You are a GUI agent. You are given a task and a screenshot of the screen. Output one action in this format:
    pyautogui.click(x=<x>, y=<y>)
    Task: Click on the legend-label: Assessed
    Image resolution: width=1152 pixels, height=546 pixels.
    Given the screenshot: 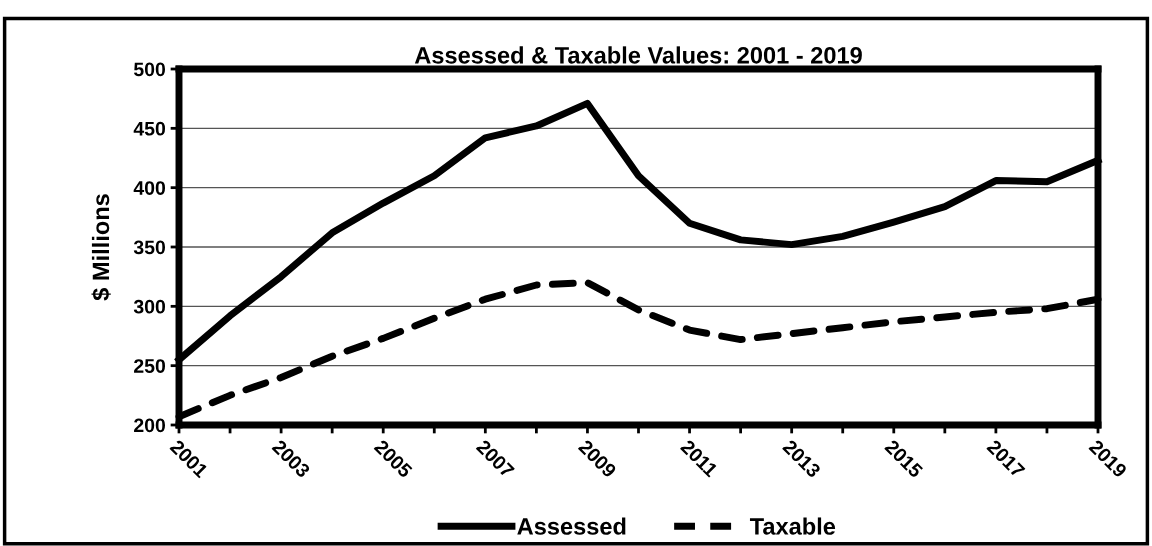 What is the action you would take?
    pyautogui.click(x=571, y=526)
    